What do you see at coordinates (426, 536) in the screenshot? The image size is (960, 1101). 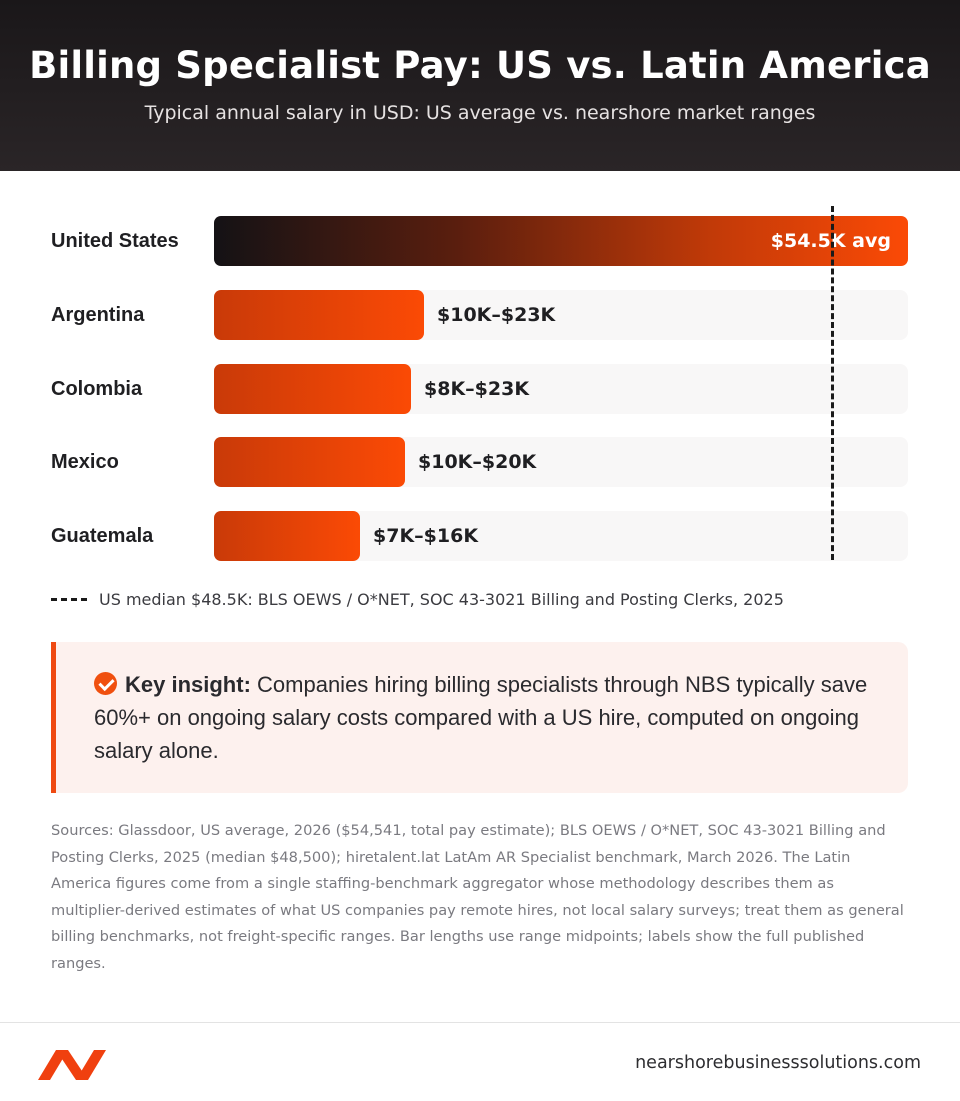 I see `data-label: $7K–$16K` at bounding box center [426, 536].